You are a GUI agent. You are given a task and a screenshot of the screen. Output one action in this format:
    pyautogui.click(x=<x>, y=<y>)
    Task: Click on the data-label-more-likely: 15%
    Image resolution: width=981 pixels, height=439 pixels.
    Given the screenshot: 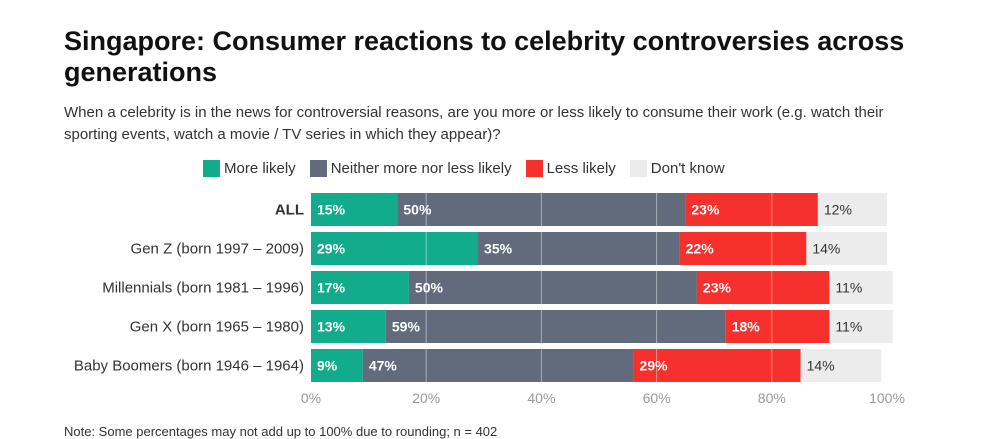 What is the action you would take?
    pyautogui.click(x=331, y=210)
    